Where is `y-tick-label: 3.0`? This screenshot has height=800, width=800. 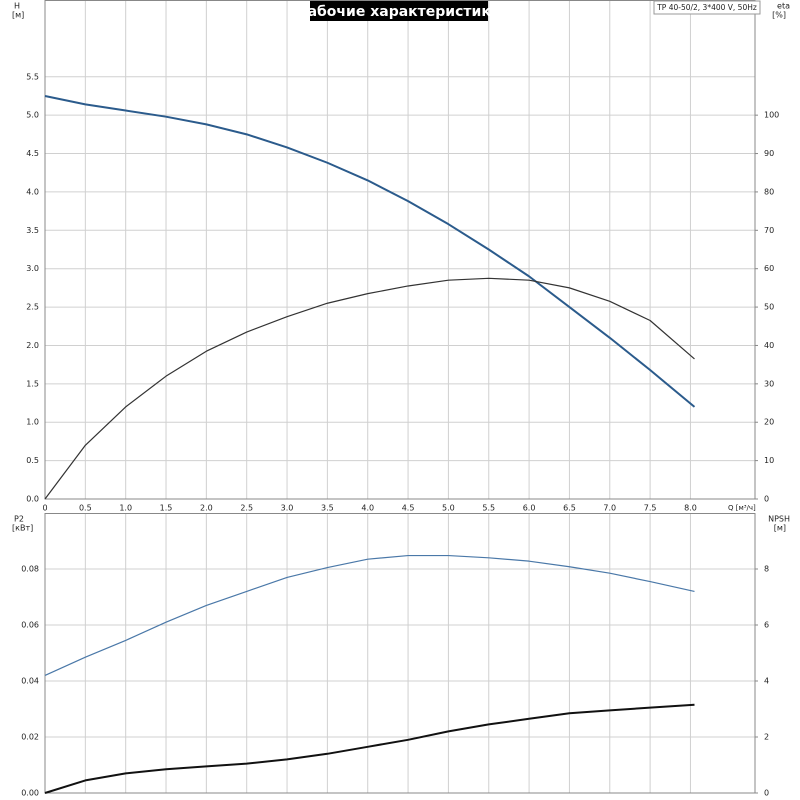 y-tick-label: 3.0 is located at coordinates (32, 268).